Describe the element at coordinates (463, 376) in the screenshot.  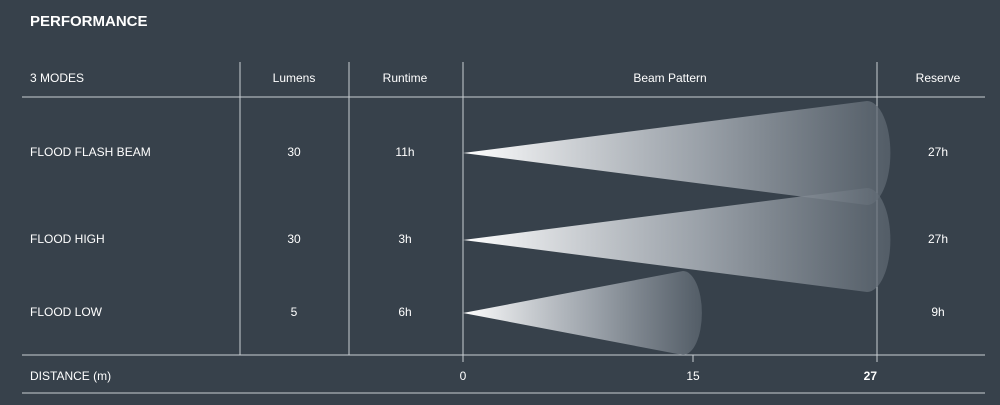
I see `tick-label: 0` at that location.